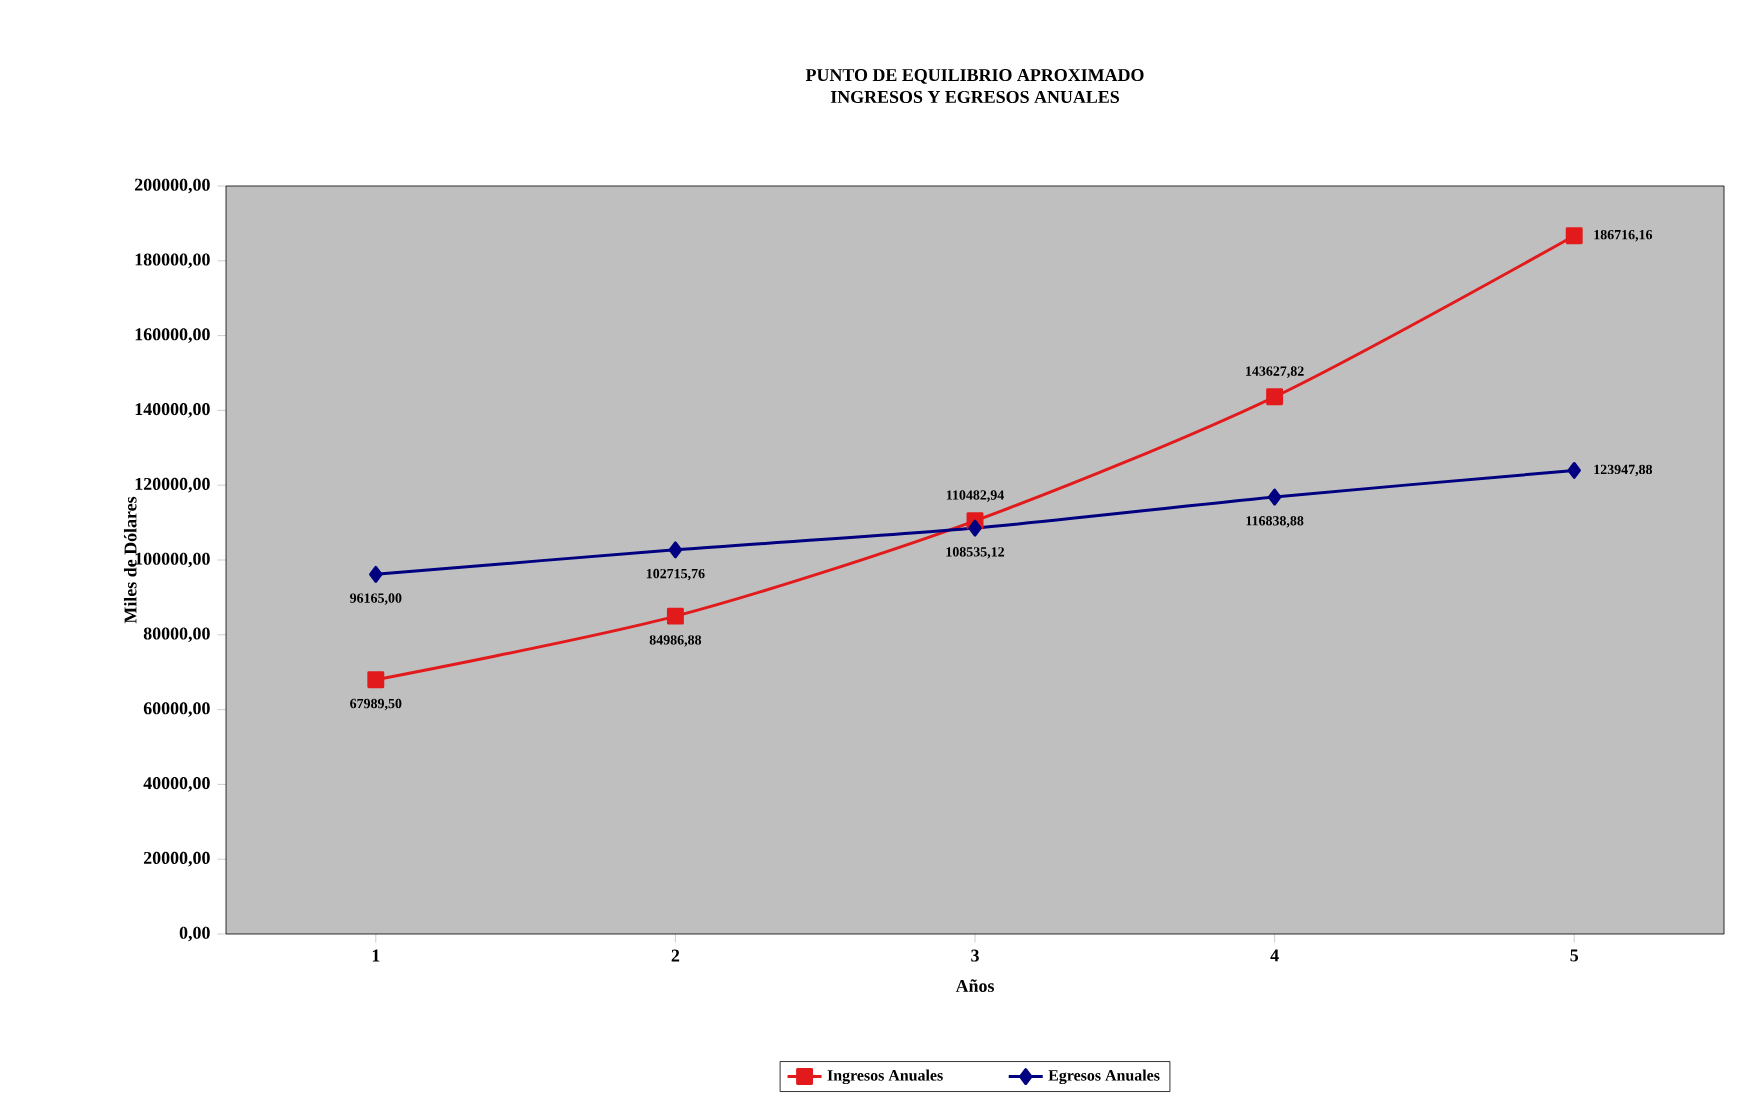 The height and width of the screenshot is (1100, 1750). What do you see at coordinates (974, 97) in the screenshot?
I see `chart-subtitle: INGRESOS Y EGRESOS ANUALES` at bounding box center [974, 97].